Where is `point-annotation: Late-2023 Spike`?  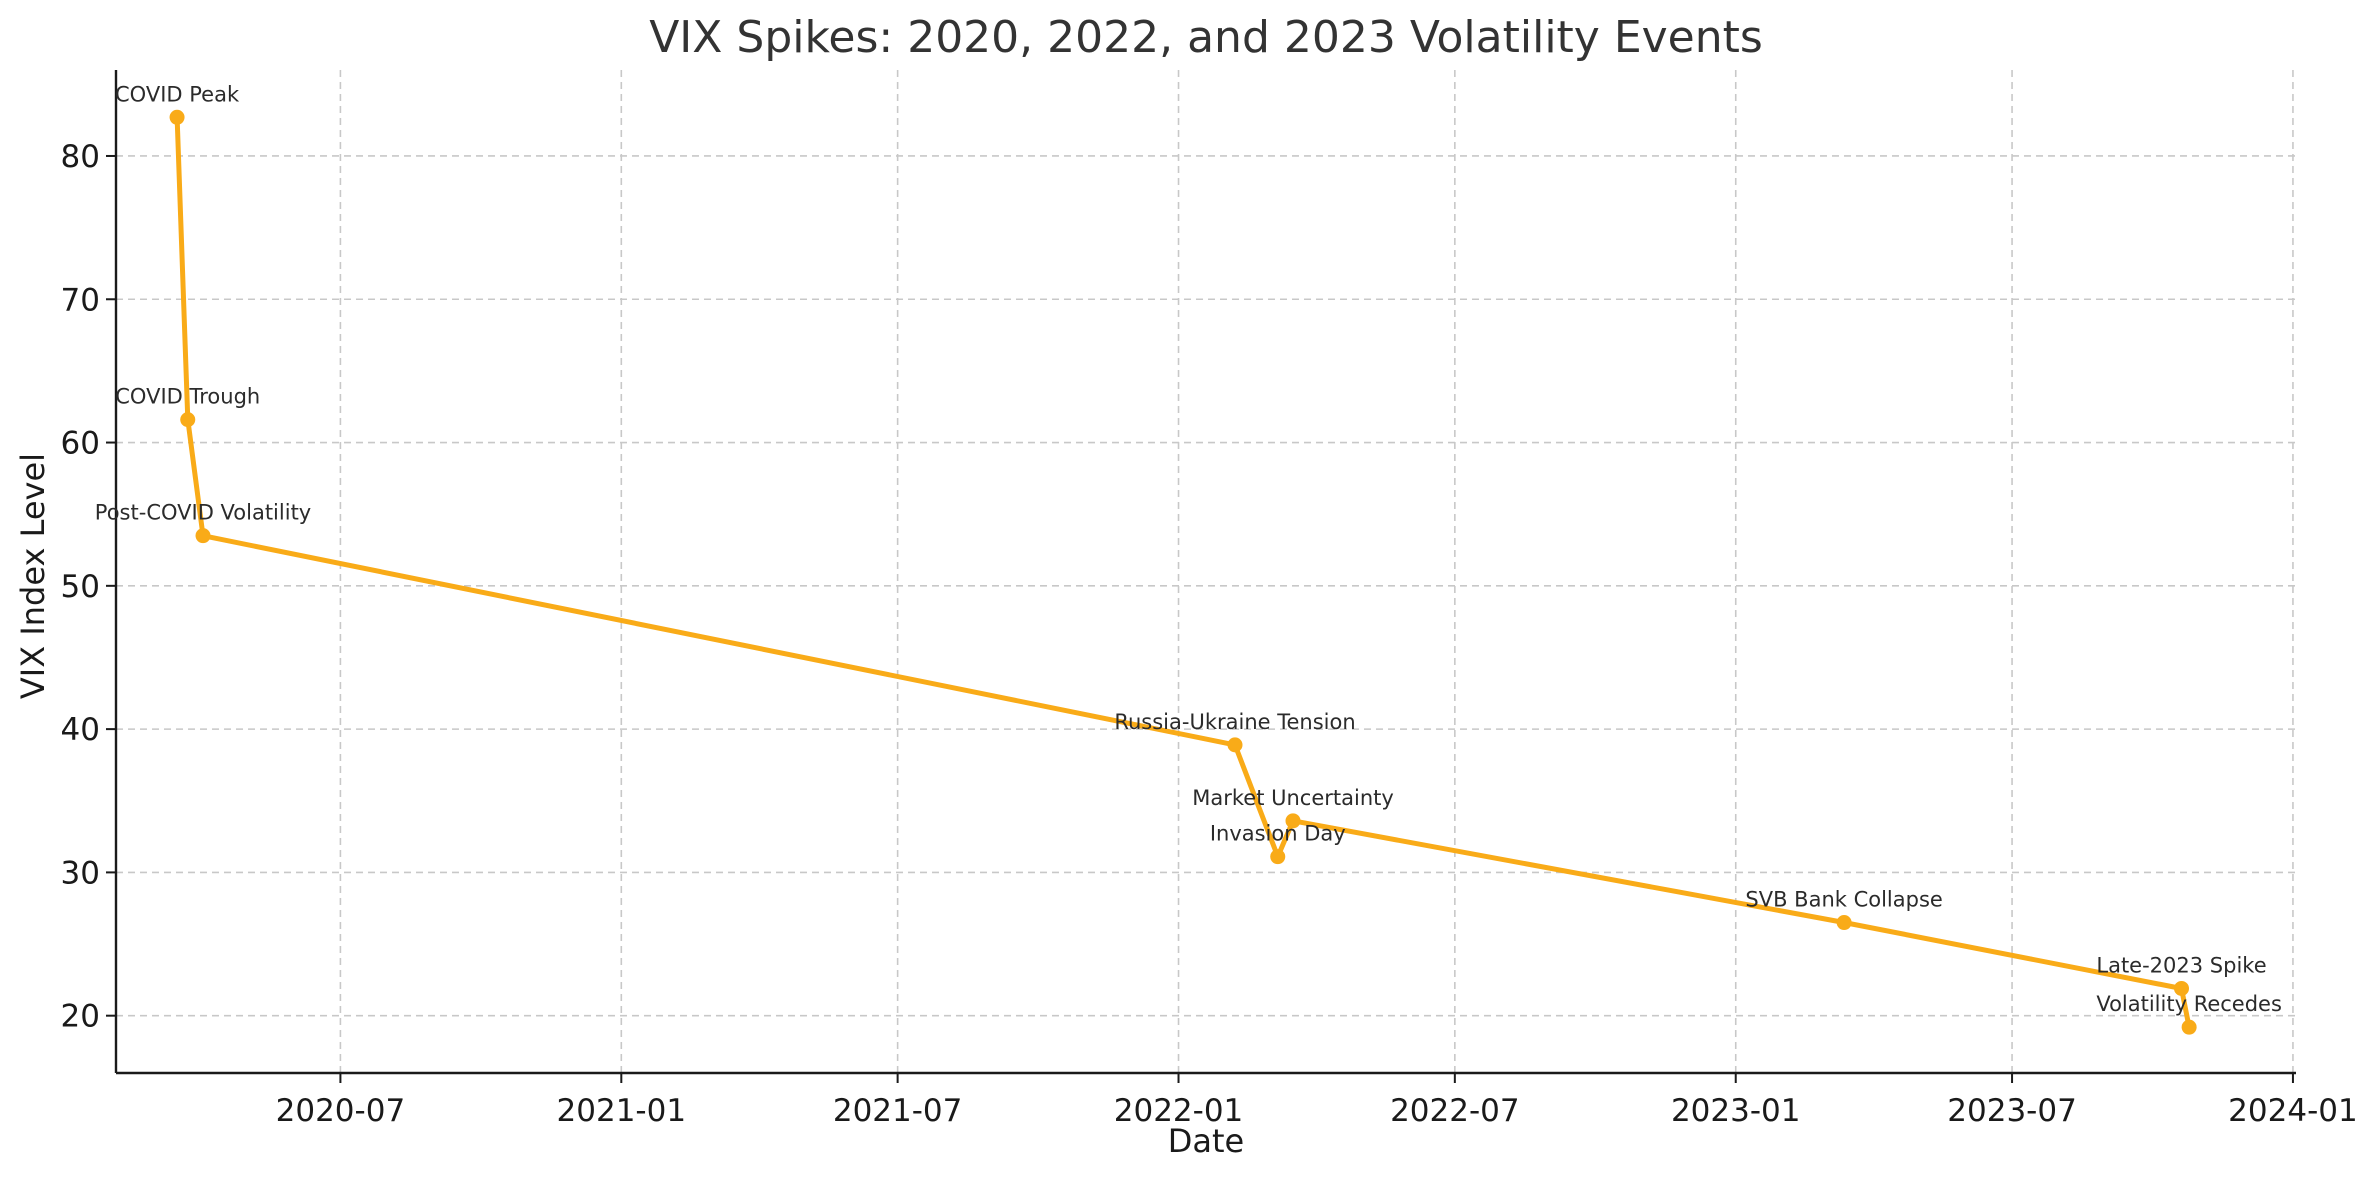
point-annotation: Late-2023 Spike is located at coordinates (2181, 965).